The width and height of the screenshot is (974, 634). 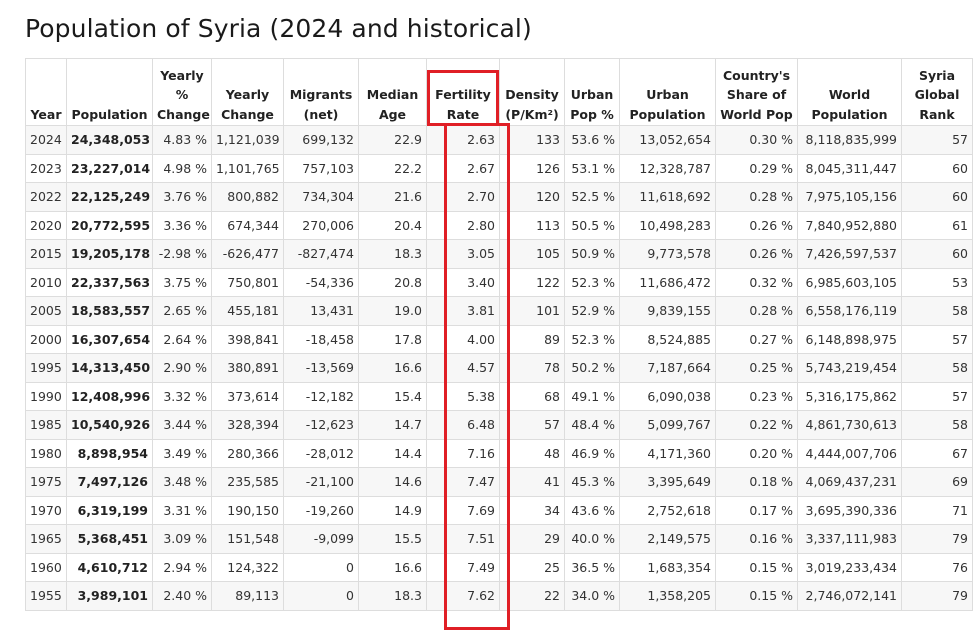 What do you see at coordinates (182, 453) in the screenshot?
I see `cell-yearly-pct-change: 3.49 %` at bounding box center [182, 453].